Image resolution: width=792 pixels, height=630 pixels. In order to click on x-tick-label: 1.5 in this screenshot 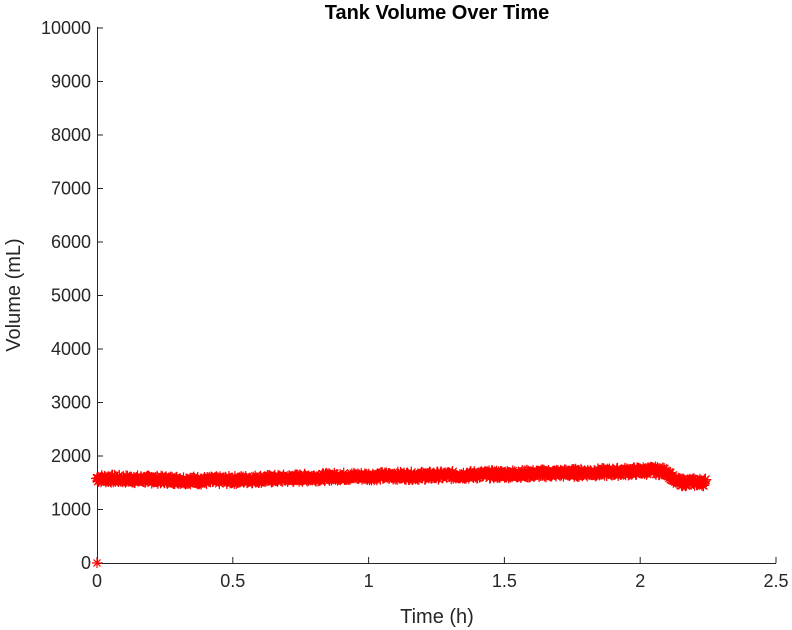, I will do `click(504, 581)`.